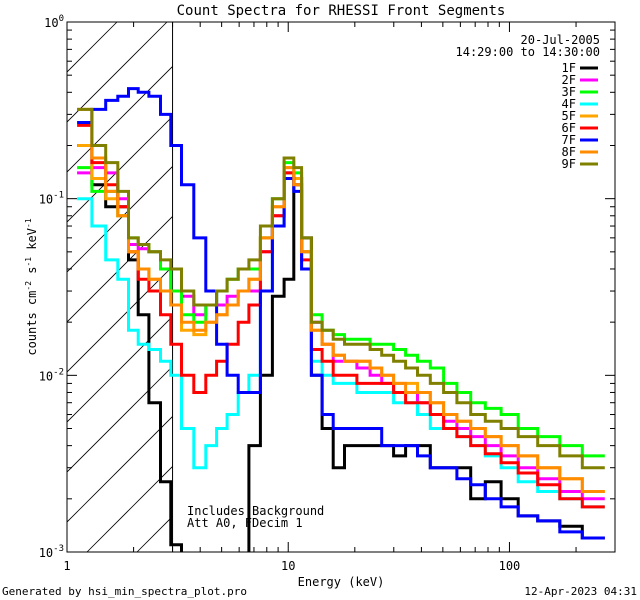 Image resolution: width=640 pixels, height=600 pixels. Describe the element at coordinates (32, 242) in the screenshot. I see `y-axis-label-kev: keV` at that location.